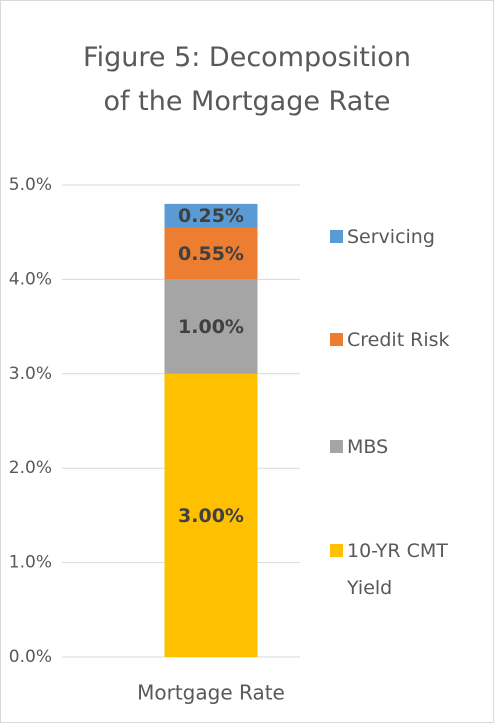 This screenshot has height=723, width=494. I want to click on data-label: 3.00%, so click(211, 516).